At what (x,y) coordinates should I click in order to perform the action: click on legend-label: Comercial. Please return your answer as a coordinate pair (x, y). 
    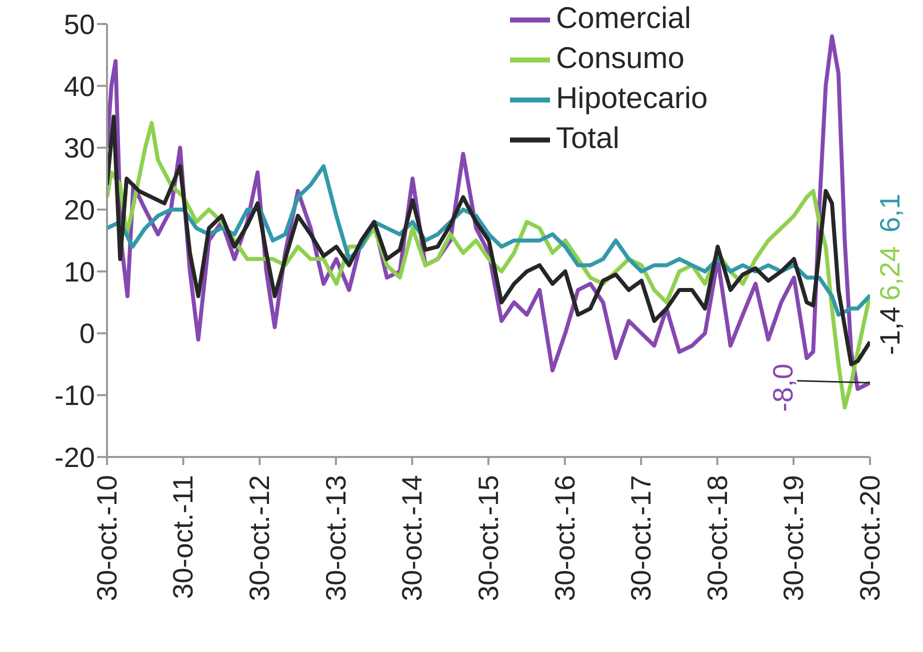
    Looking at the image, I should click on (624, 18).